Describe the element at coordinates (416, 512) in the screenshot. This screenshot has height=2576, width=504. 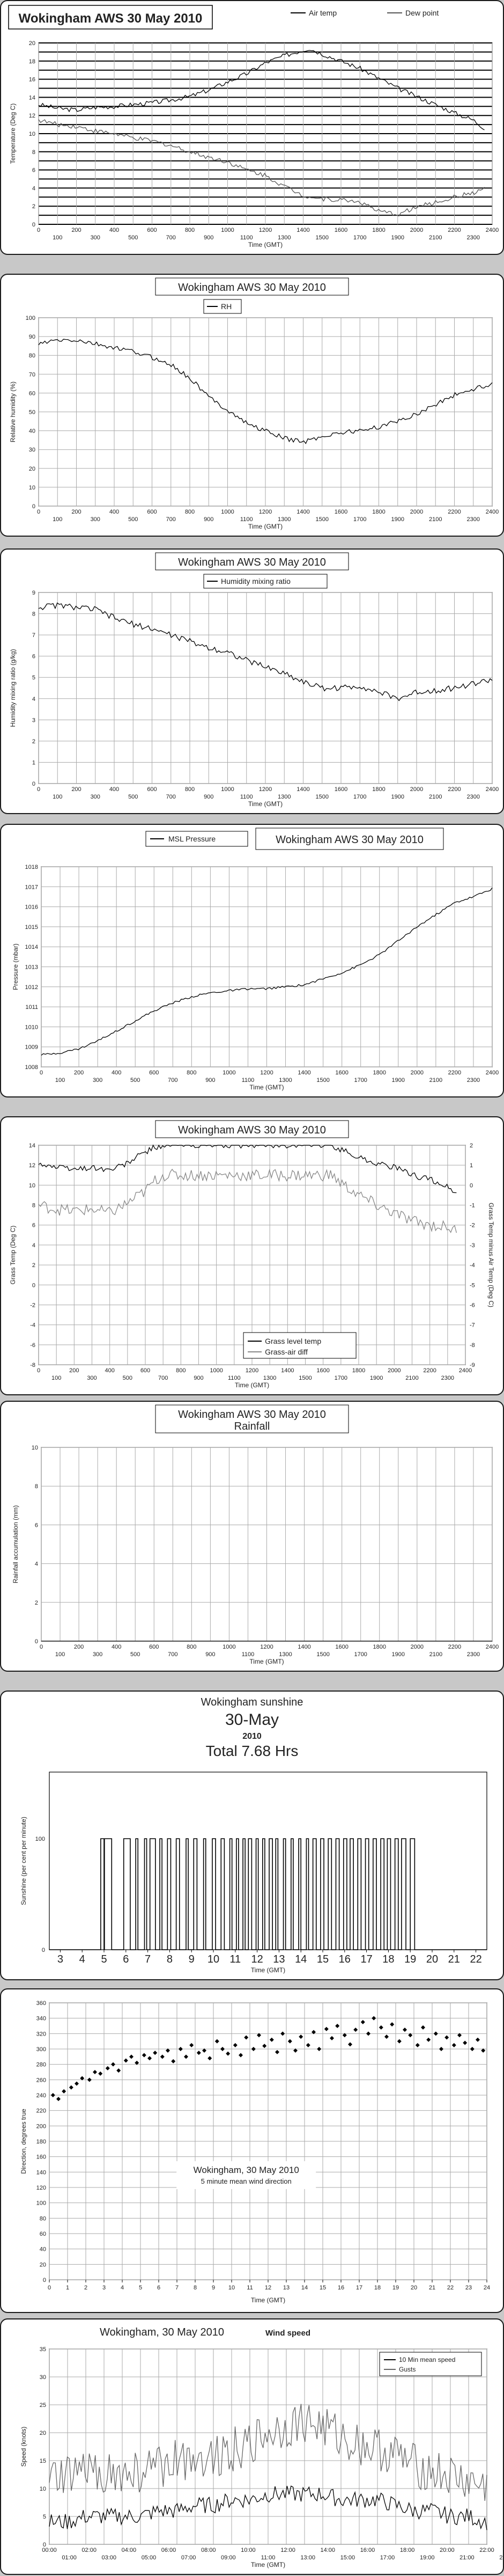
I see `c2-xtick-label: 2000` at that location.